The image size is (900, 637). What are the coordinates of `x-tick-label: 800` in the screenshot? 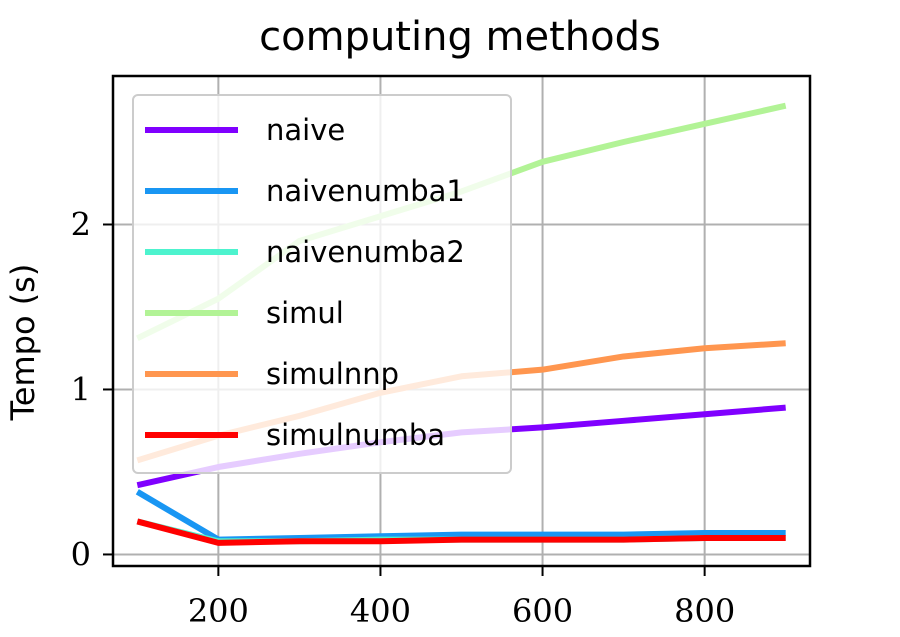 It's located at (704, 611).